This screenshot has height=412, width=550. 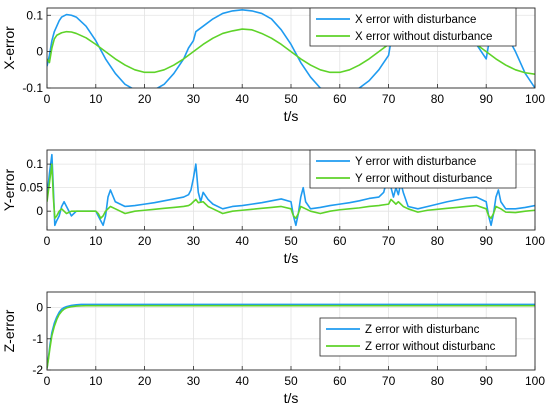 I want to click on y-tick-label: -0.1, so click(x=32, y=88).